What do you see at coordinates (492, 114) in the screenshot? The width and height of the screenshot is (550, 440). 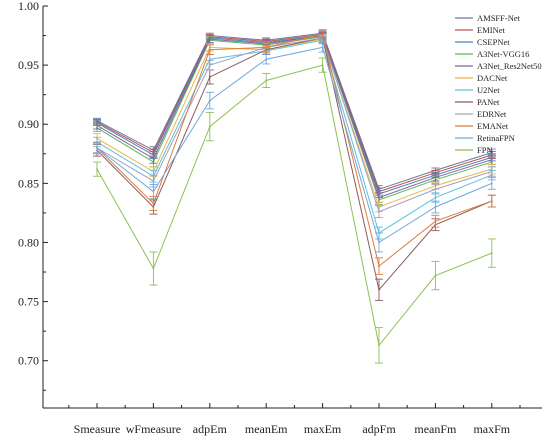 I see `legend-label: EDRNet` at bounding box center [492, 114].